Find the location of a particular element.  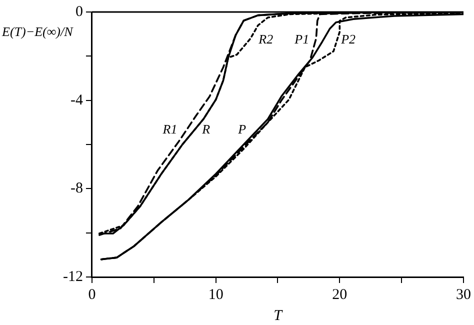

x-tick-label: 20 is located at coordinates (340, 294).